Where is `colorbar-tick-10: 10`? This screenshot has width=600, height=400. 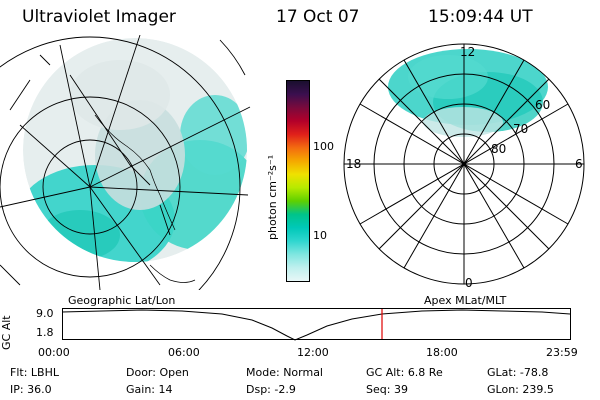 colorbar-tick-10: 10 is located at coordinates (320, 235).